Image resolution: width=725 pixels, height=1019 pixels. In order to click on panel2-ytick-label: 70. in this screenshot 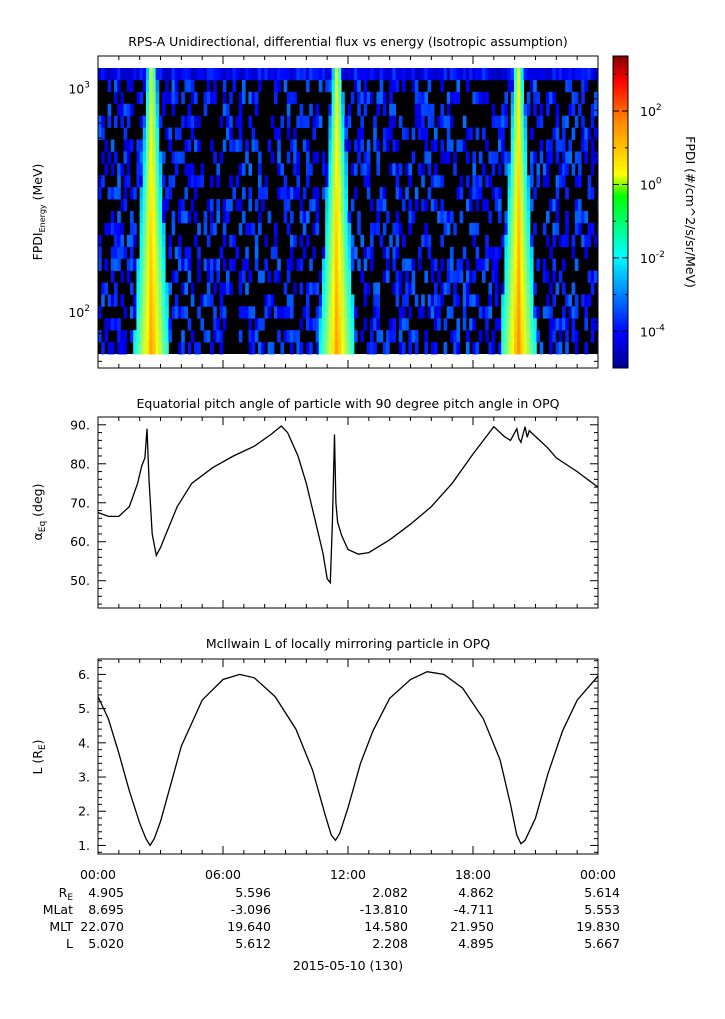, I will do `click(80, 502)`.